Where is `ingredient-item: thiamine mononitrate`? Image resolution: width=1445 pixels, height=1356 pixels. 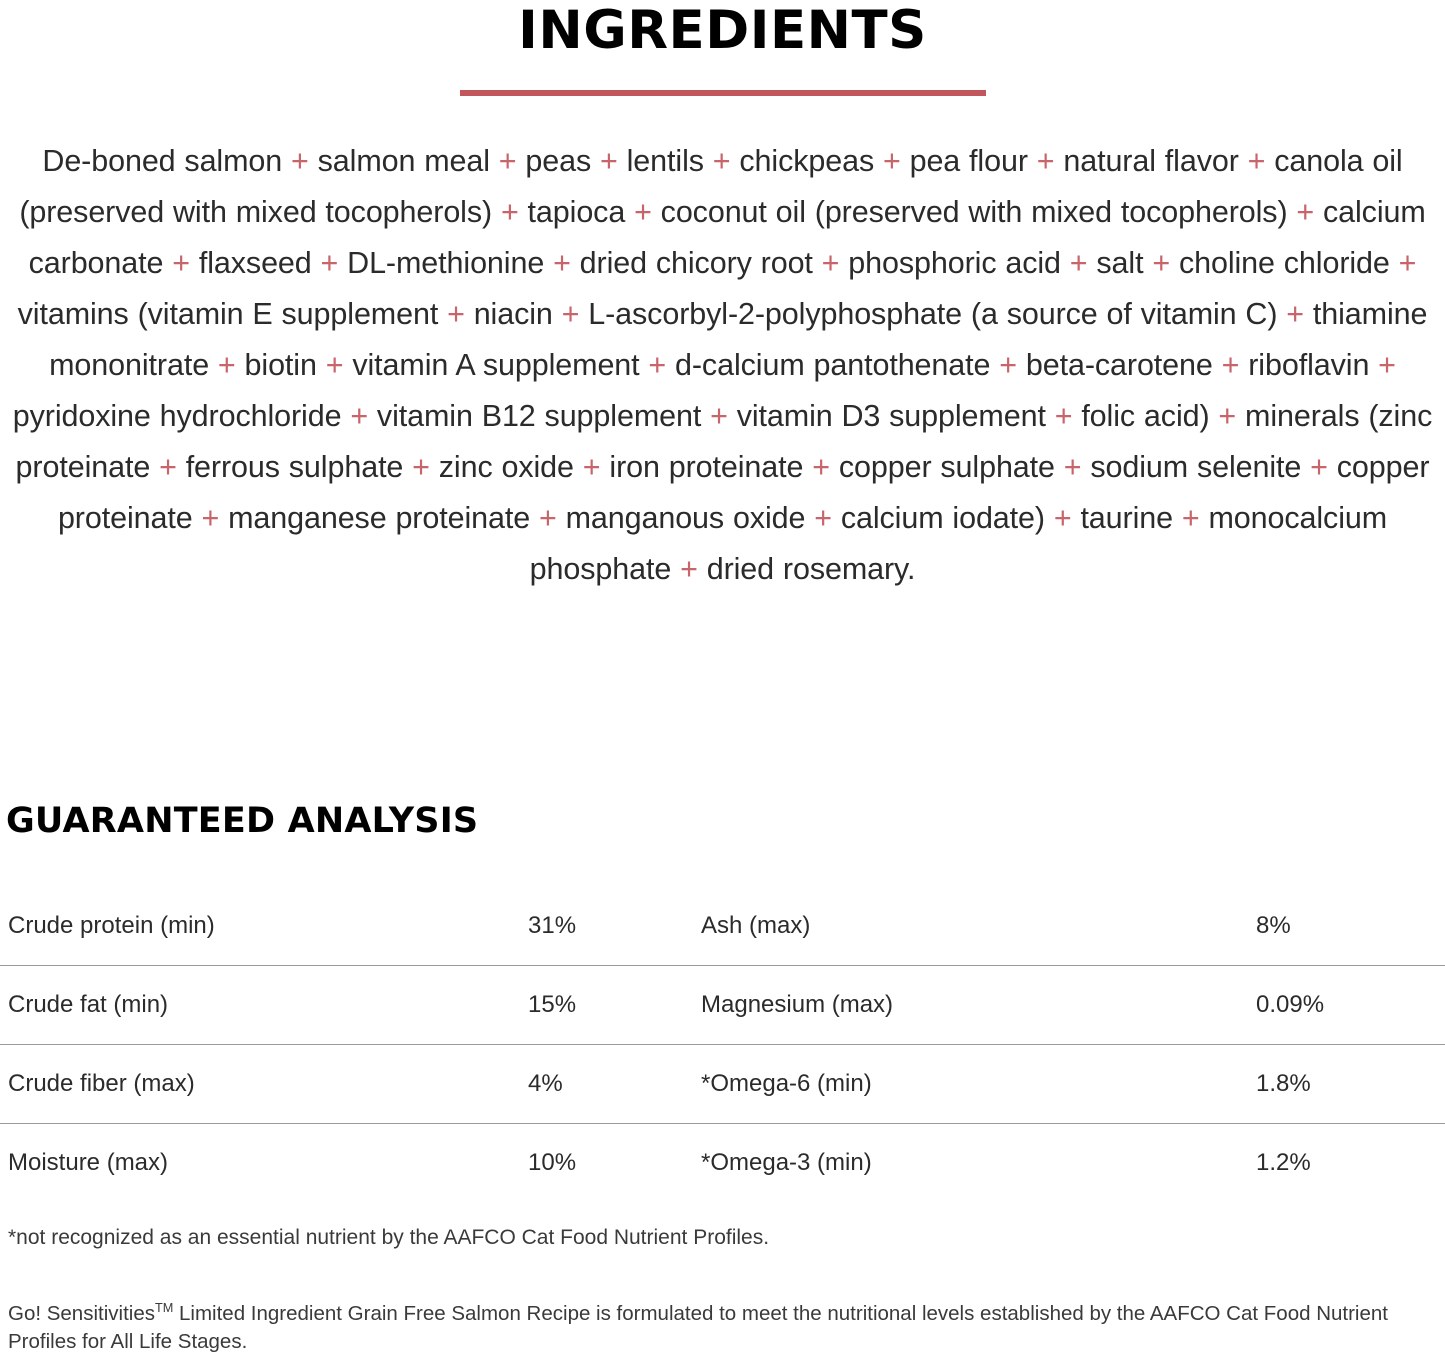 ingredient-item: thiamine mononitrate is located at coordinates (738, 339).